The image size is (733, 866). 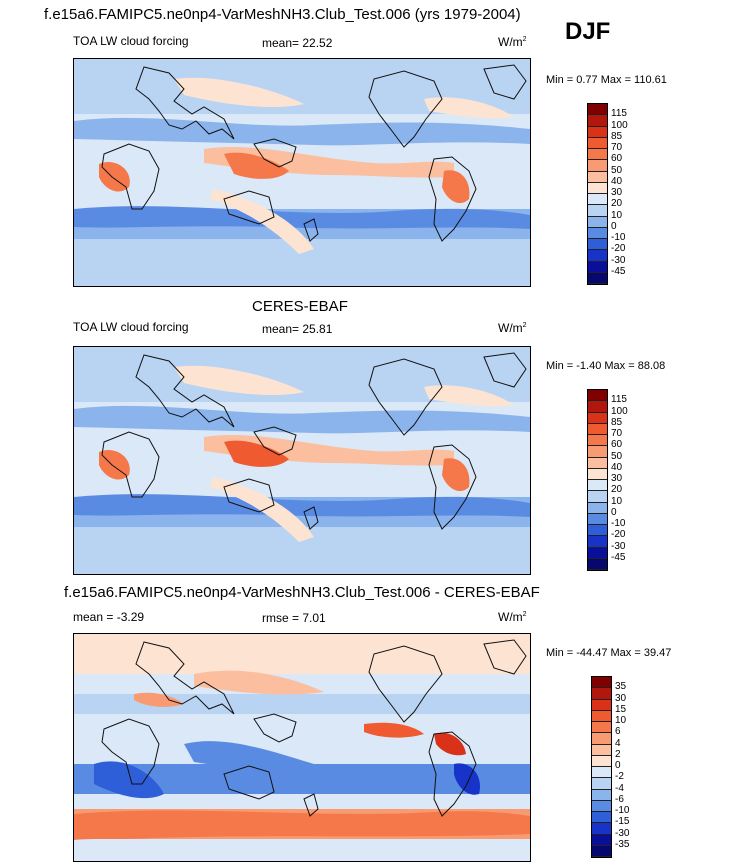 What do you see at coordinates (617, 478) in the screenshot?
I see `colorbar-tick-label: 30` at bounding box center [617, 478].